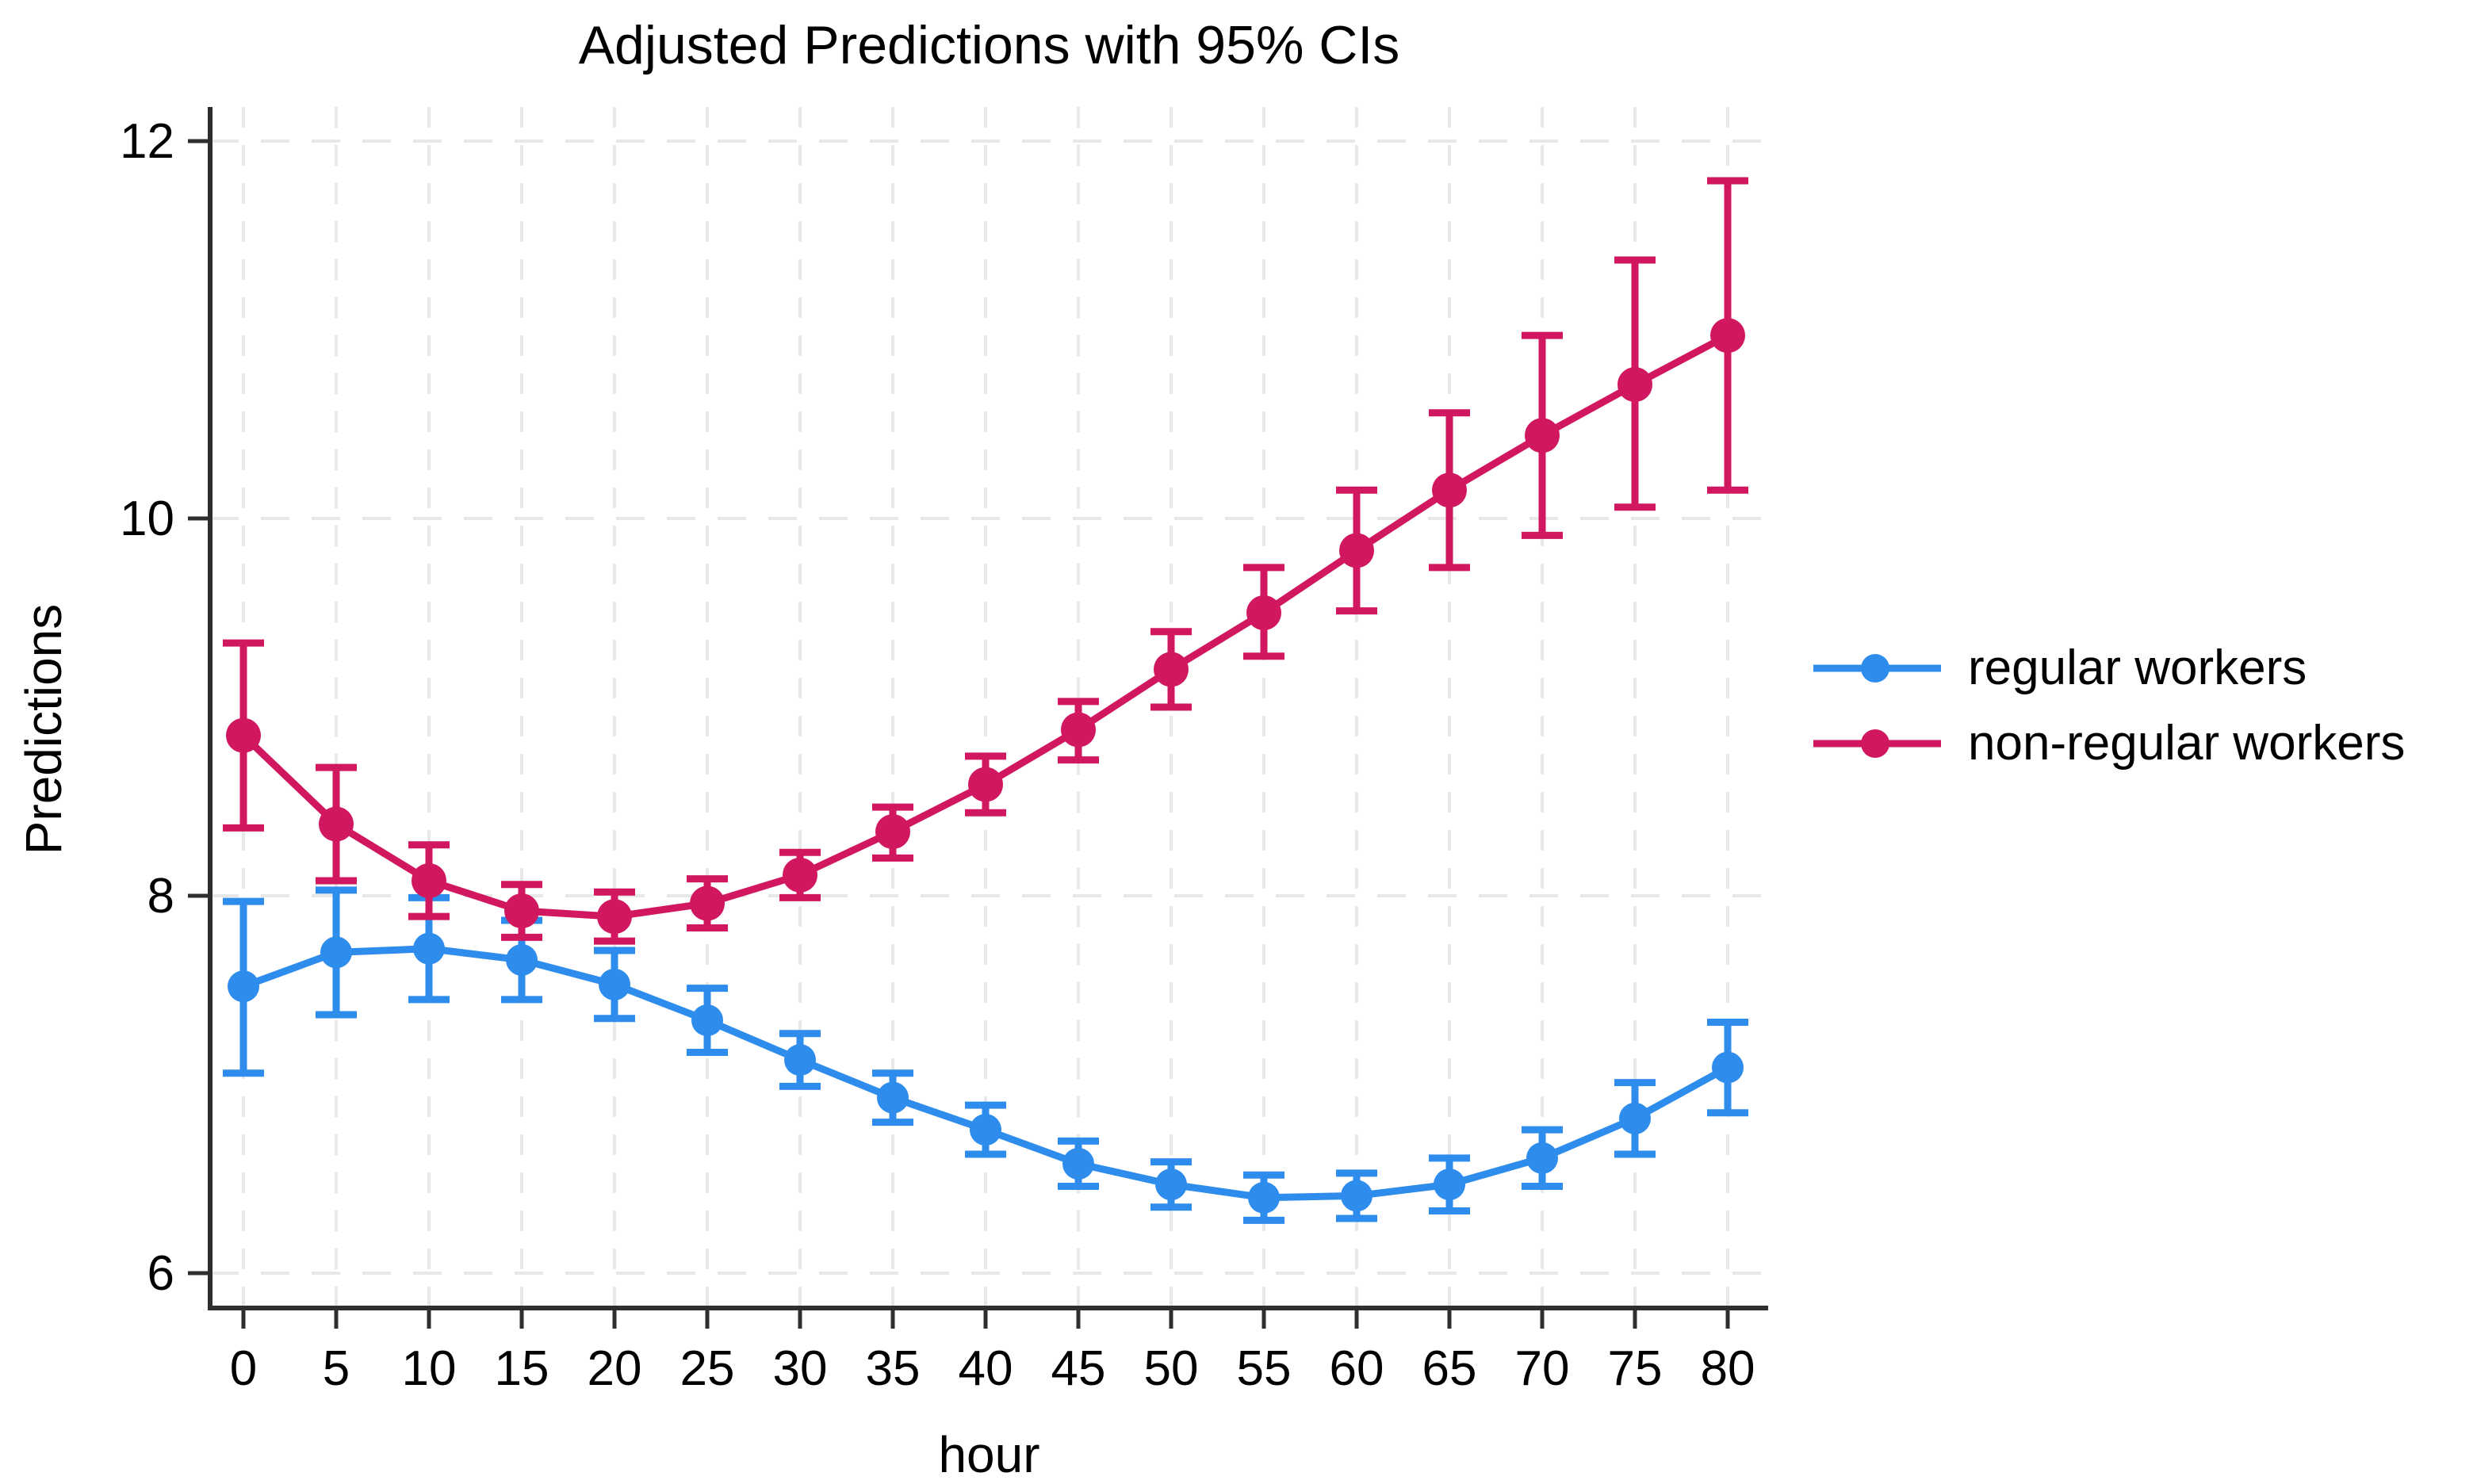  I want to click on x-tick-label: 70, so click(1543, 1368).